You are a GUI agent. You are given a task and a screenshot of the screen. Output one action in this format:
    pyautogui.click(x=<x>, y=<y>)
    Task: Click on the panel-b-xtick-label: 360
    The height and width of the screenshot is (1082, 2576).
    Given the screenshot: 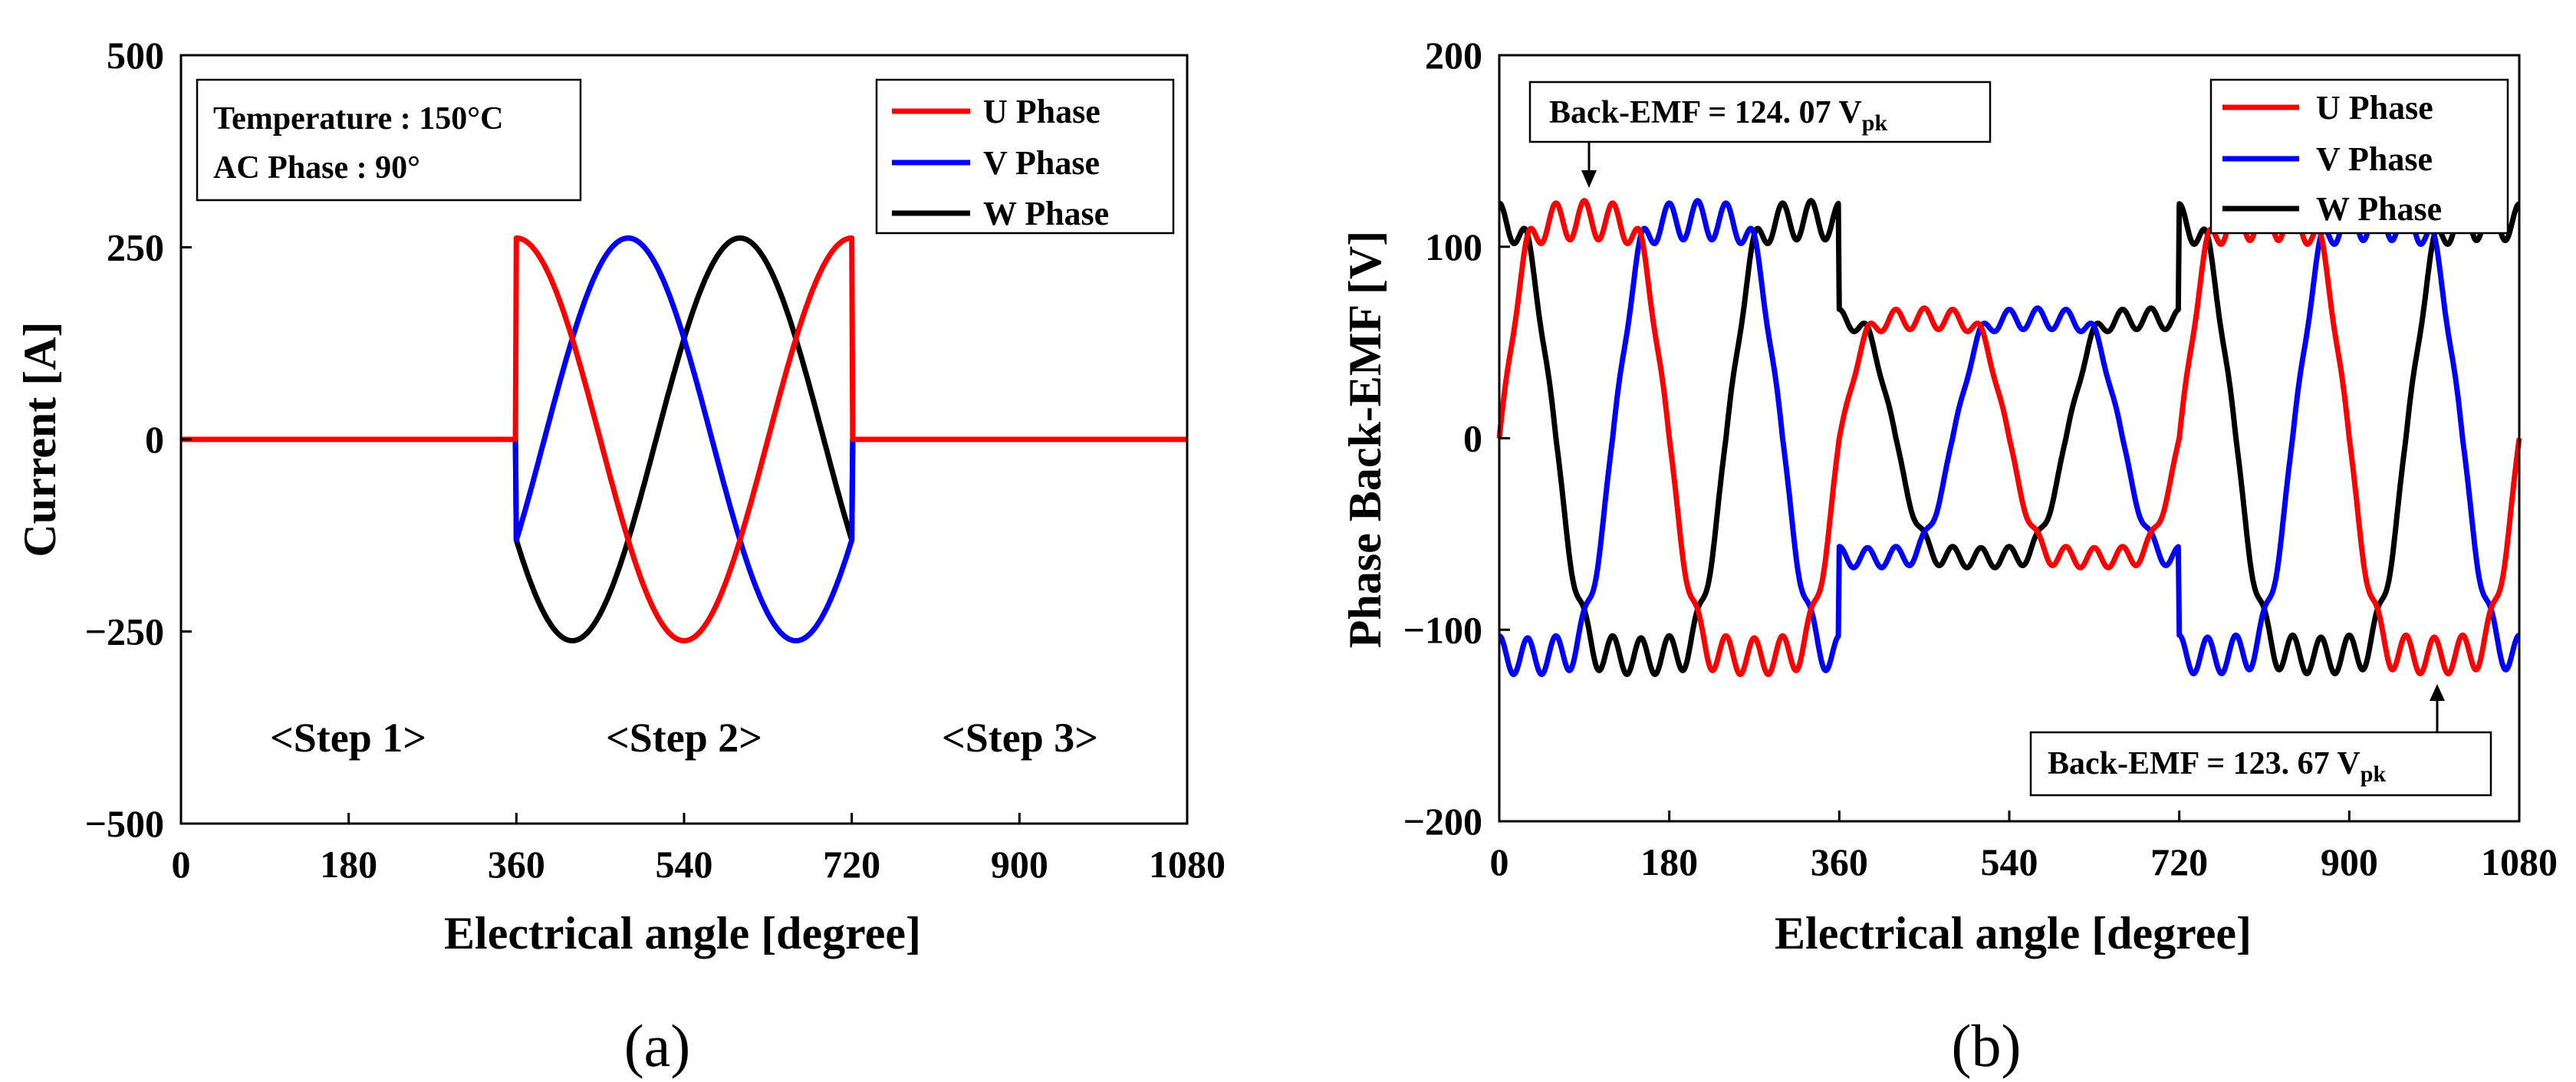 What is the action you would take?
    pyautogui.click(x=1839, y=861)
    